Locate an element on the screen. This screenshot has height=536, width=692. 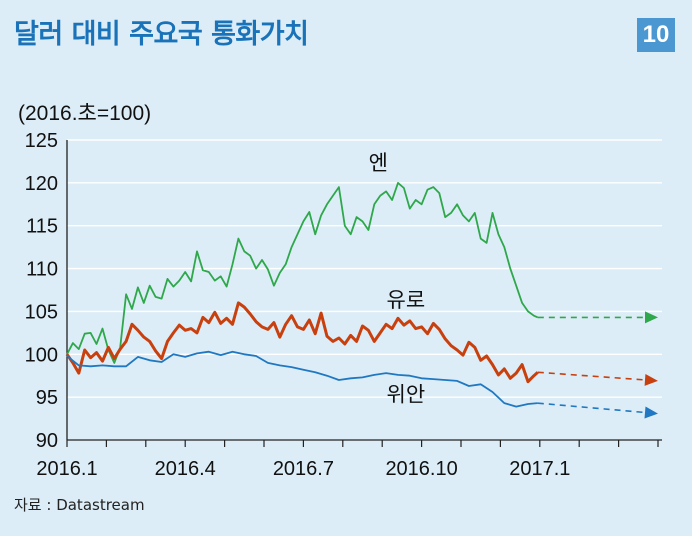
series-line-위안 is located at coordinates (302, 379).